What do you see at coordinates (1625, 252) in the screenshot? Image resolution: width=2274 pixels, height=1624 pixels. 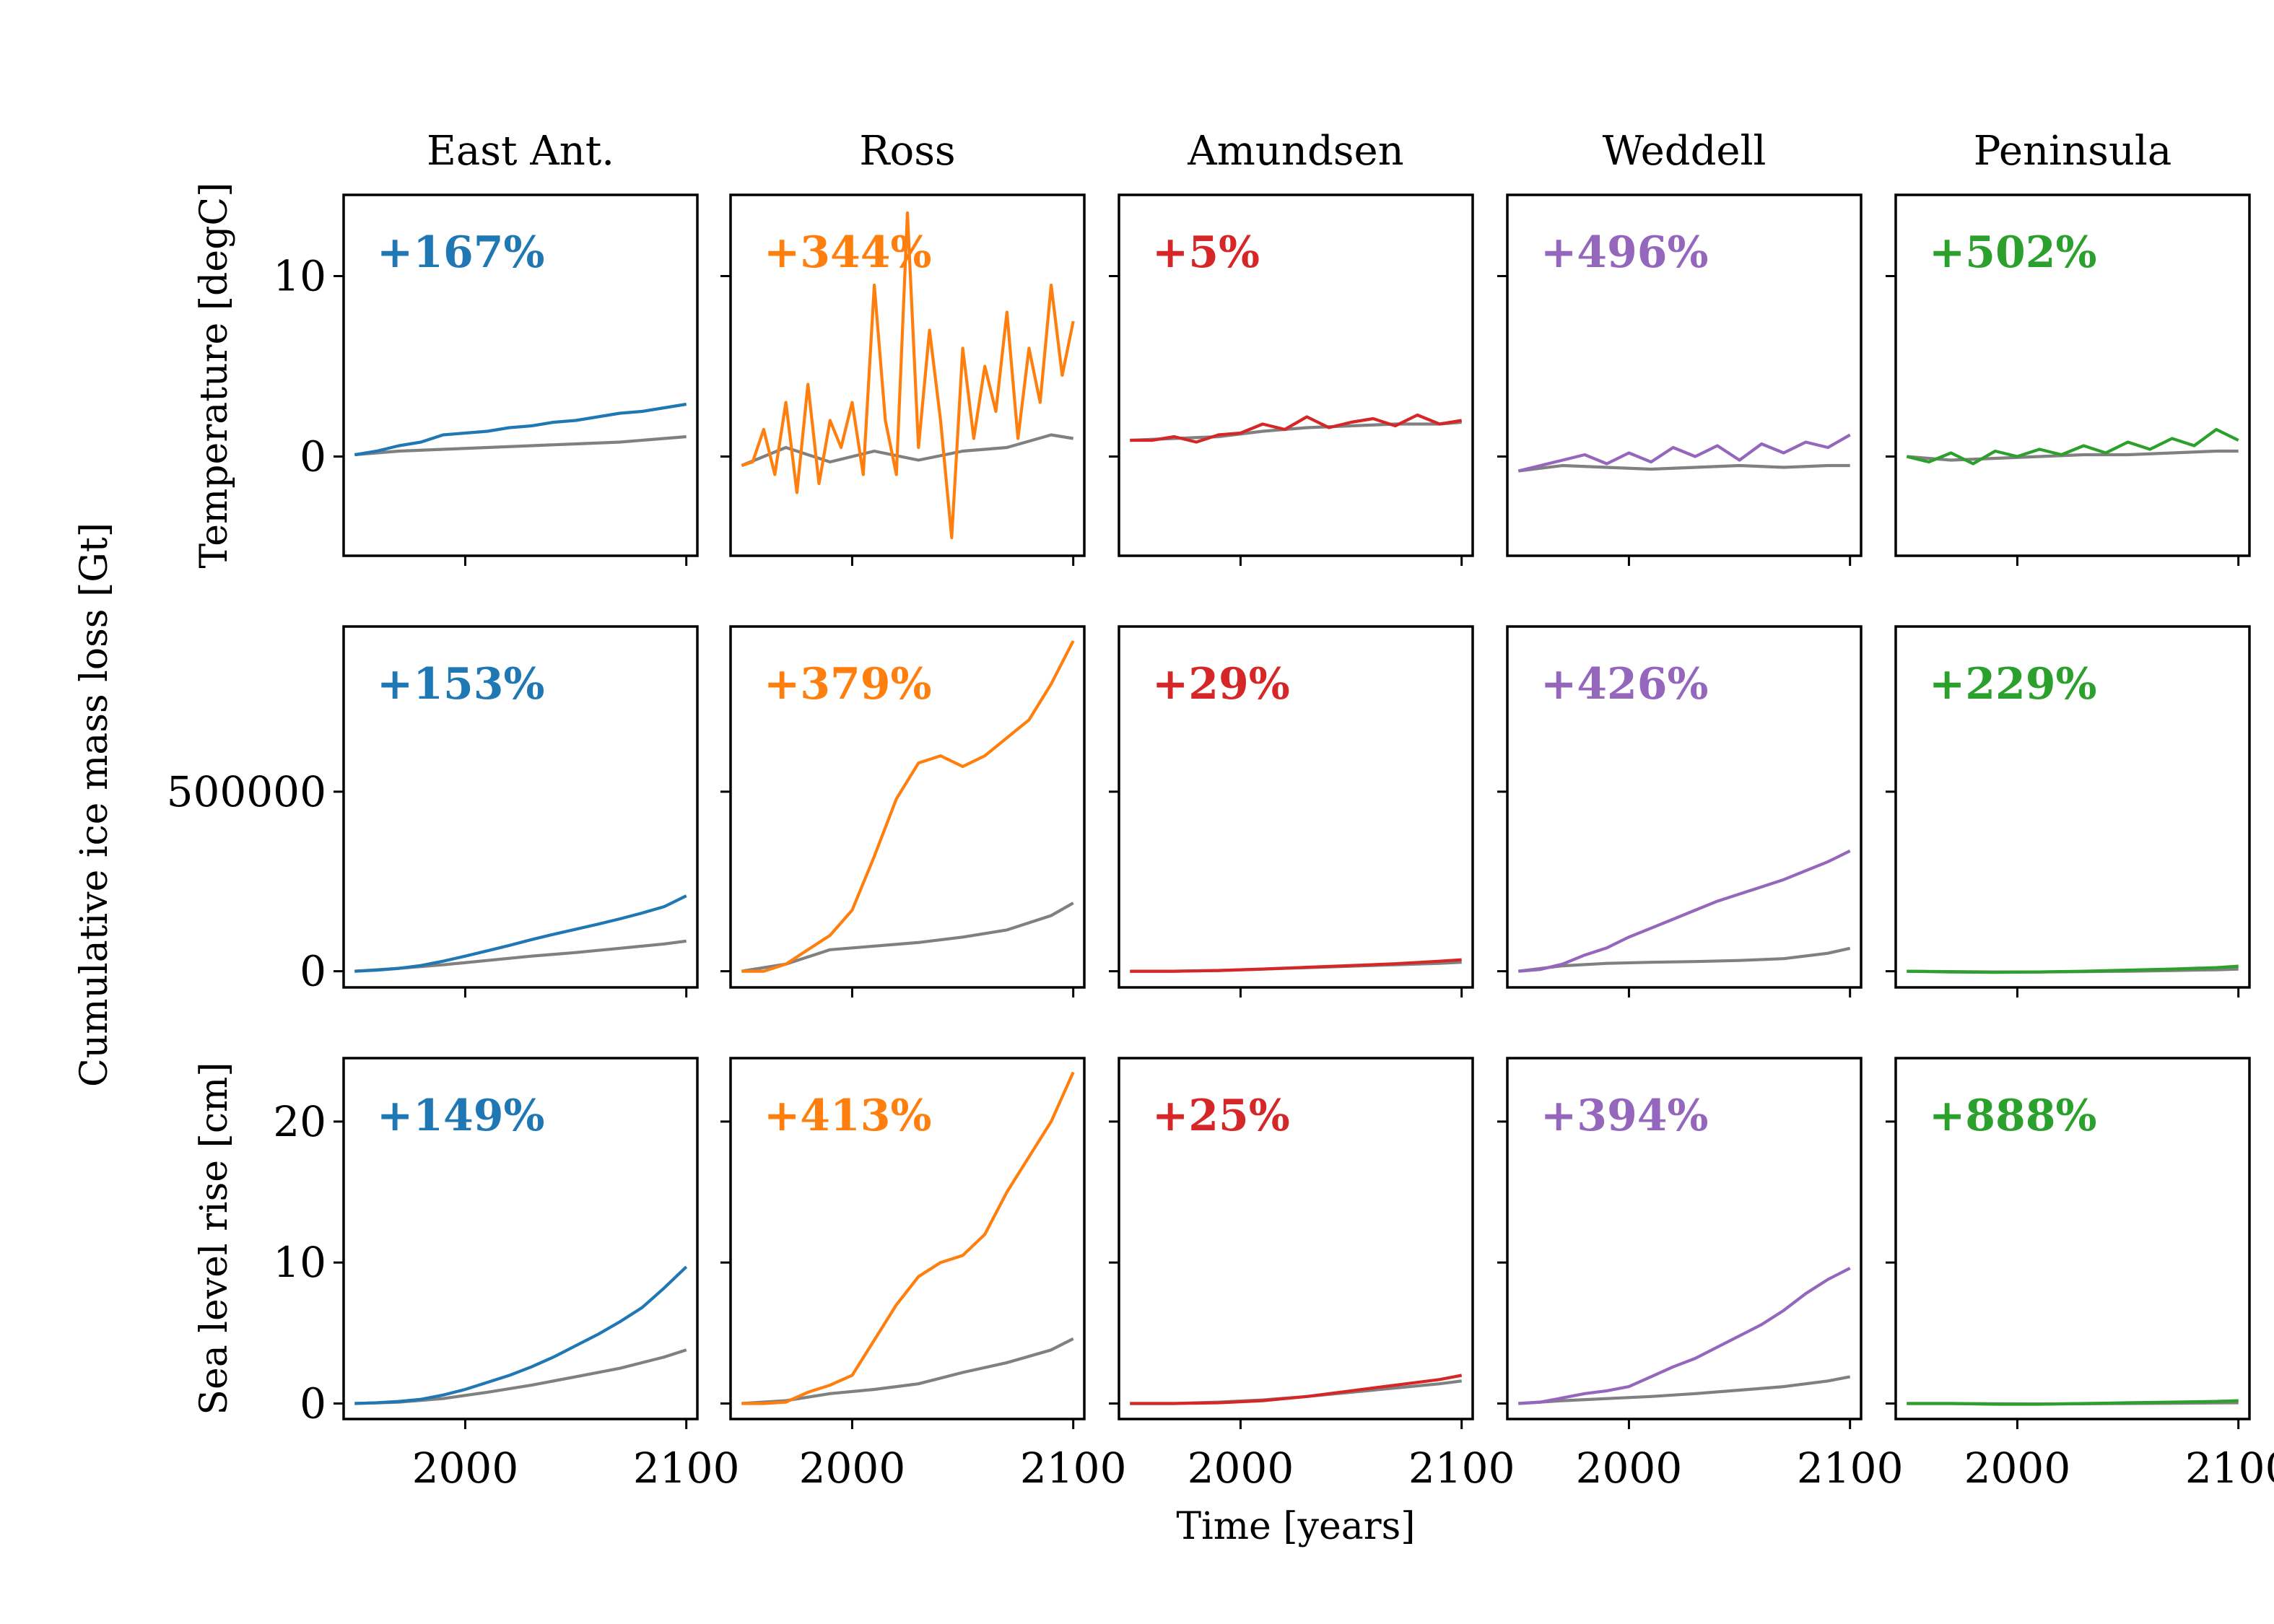 I see `percent-change-label: +496%` at bounding box center [1625, 252].